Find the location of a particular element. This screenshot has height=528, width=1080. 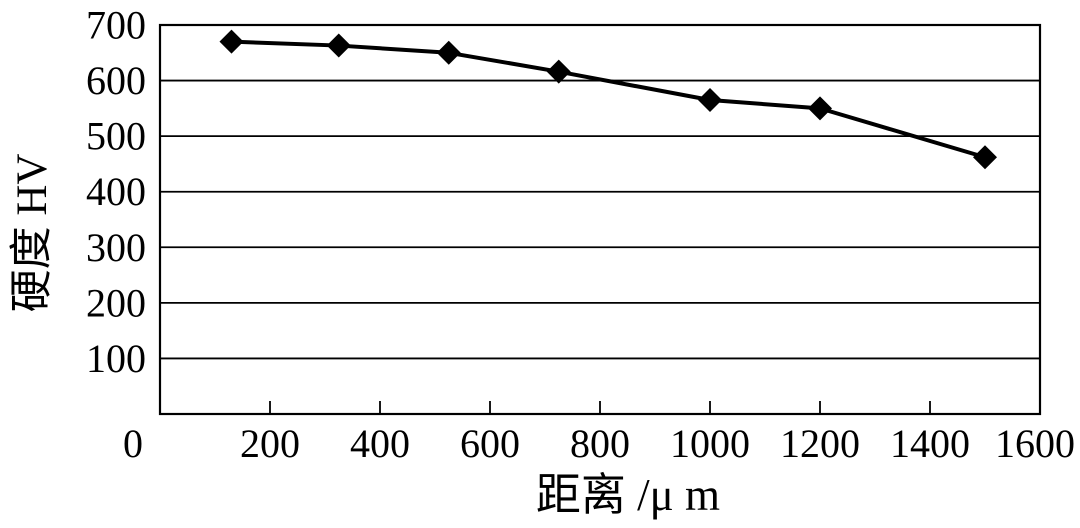

y-tick-label-400: 400 is located at coordinates (116, 191).